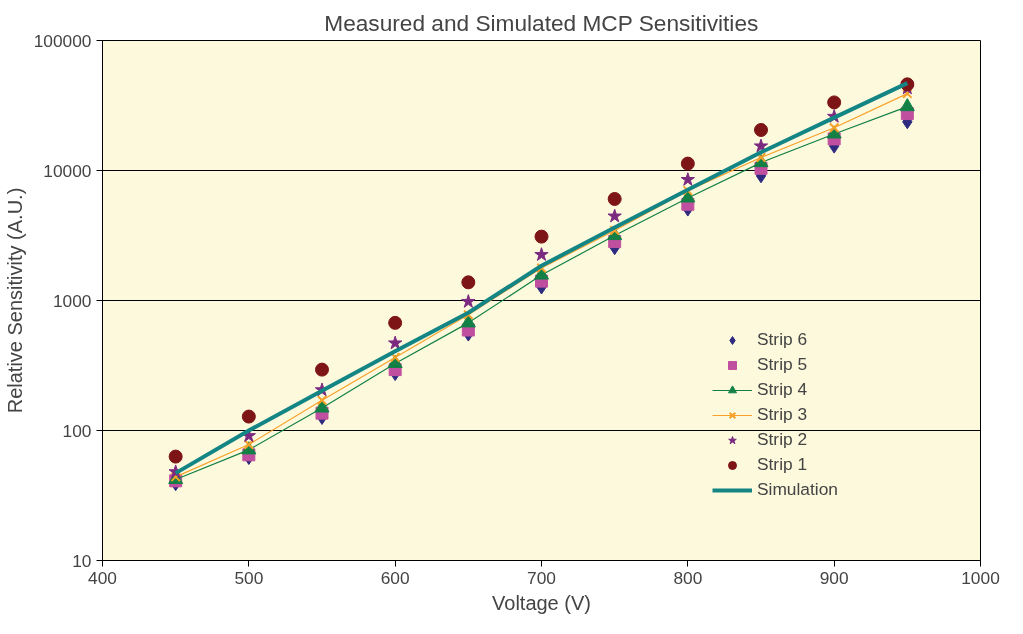  Describe the element at coordinates (541, 602) in the screenshot. I see `x-axis-title: Voltage (V)` at that location.